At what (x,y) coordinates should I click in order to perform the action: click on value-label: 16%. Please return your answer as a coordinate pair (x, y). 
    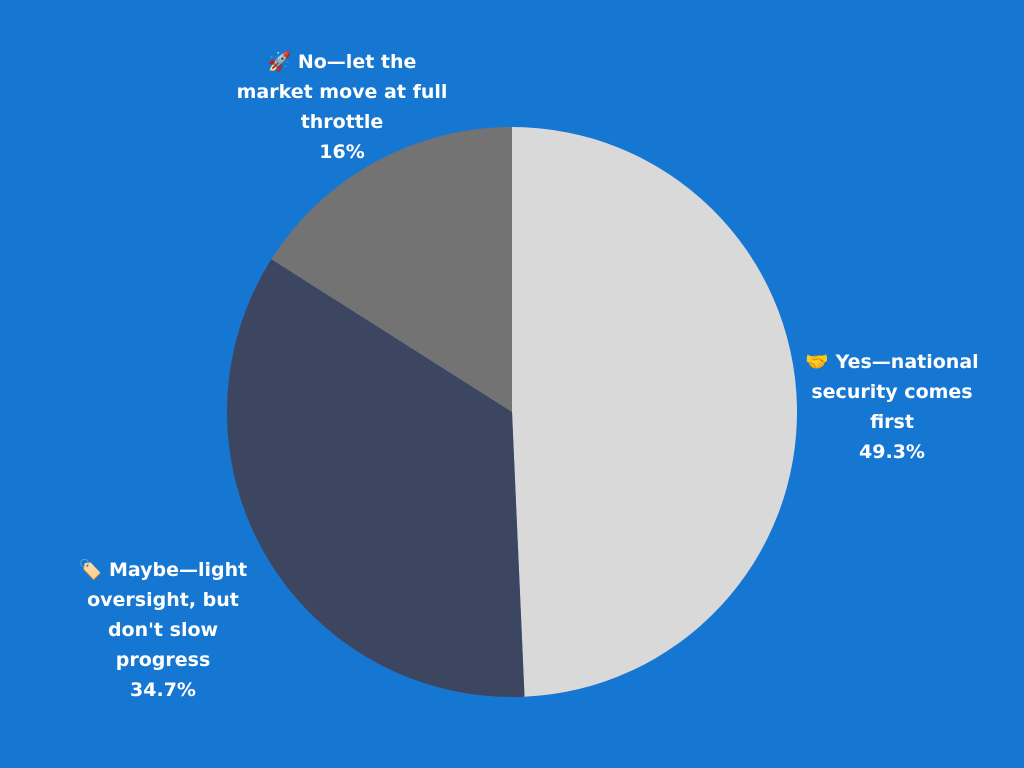
    Looking at the image, I should click on (342, 152).